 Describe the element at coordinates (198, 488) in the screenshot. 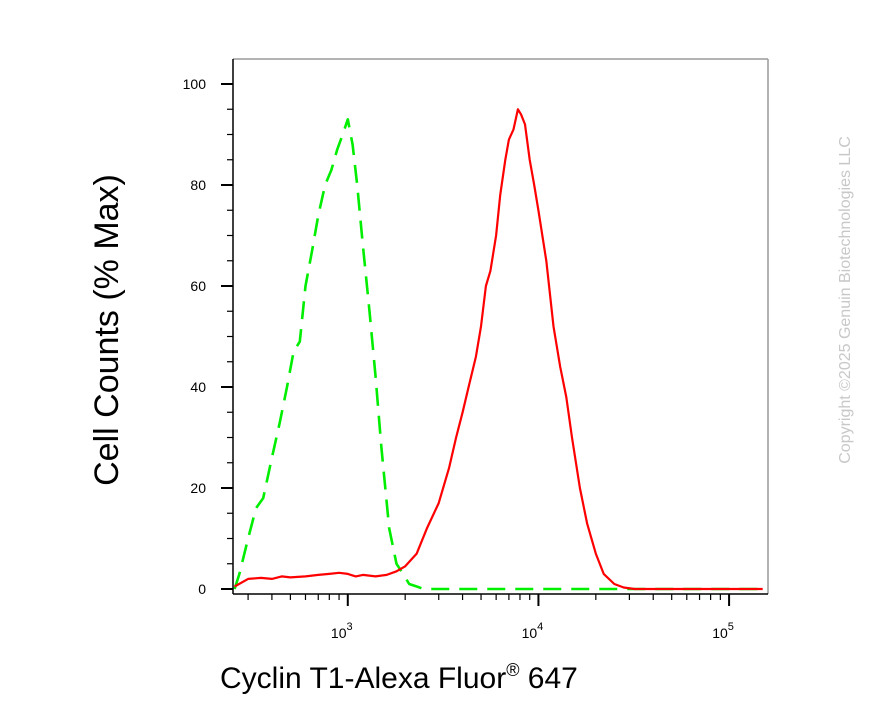

I see `y-tick-label: 20` at that location.